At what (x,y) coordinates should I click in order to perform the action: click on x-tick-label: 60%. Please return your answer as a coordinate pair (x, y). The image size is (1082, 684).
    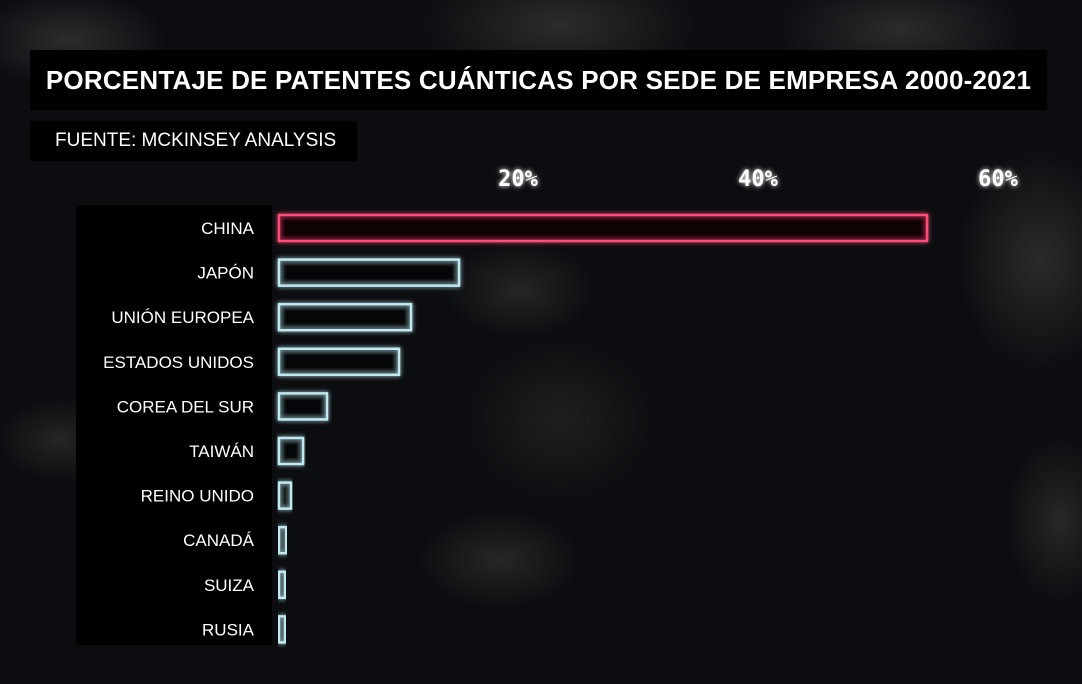
    Looking at the image, I should click on (998, 179).